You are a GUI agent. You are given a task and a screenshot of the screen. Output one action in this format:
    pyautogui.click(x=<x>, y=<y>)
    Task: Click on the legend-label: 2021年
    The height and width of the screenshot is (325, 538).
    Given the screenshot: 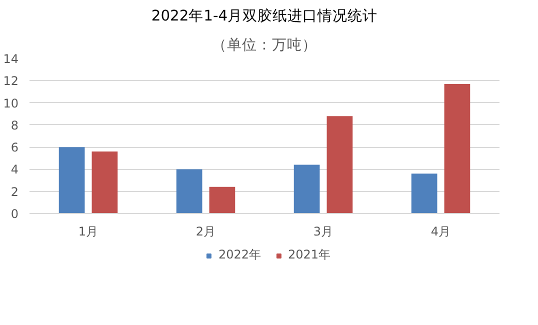 What is the action you would take?
    pyautogui.click(x=309, y=255)
    